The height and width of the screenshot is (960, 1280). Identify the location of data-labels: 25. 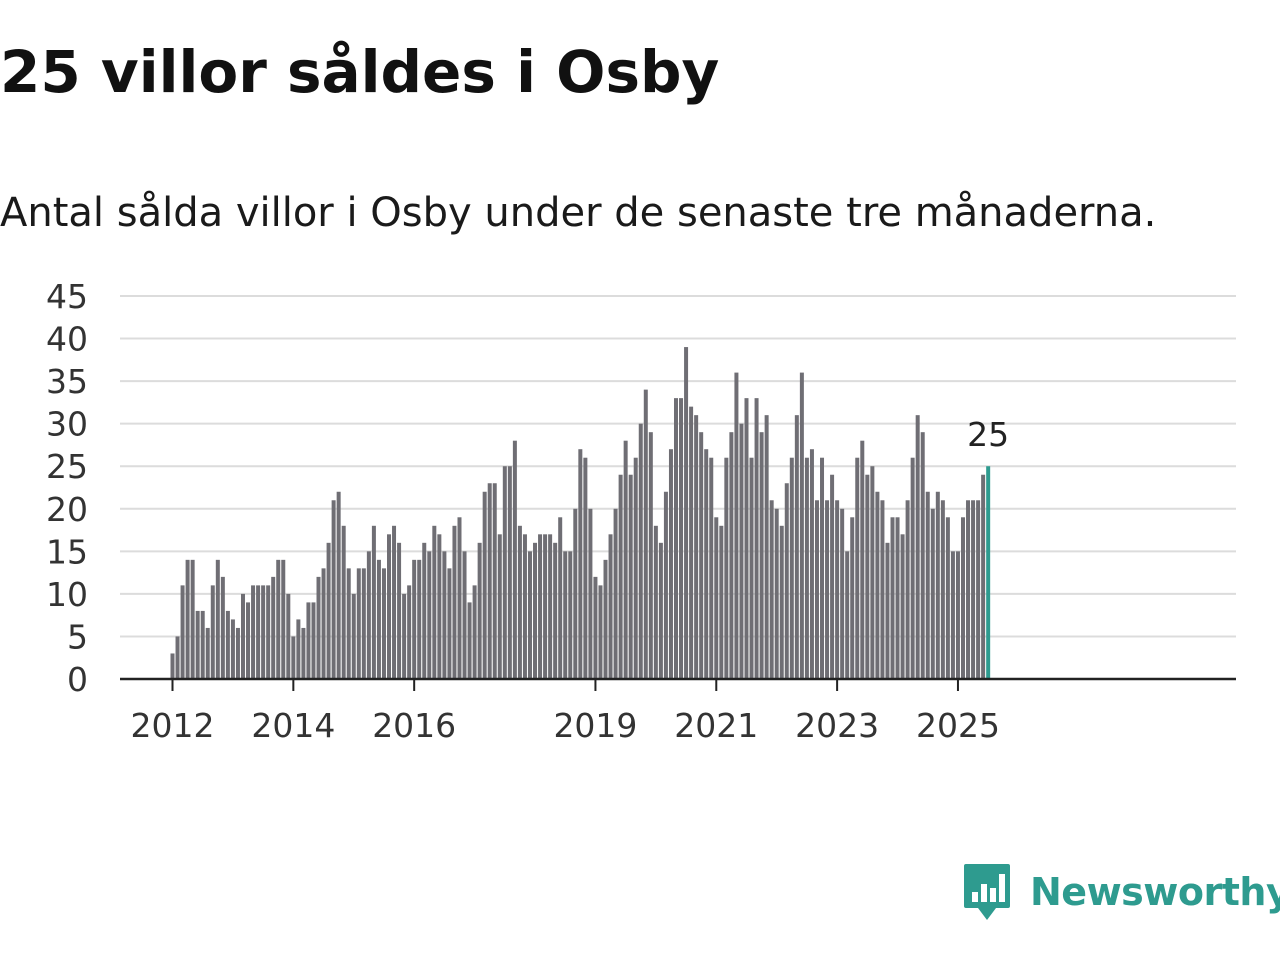
(988, 434).